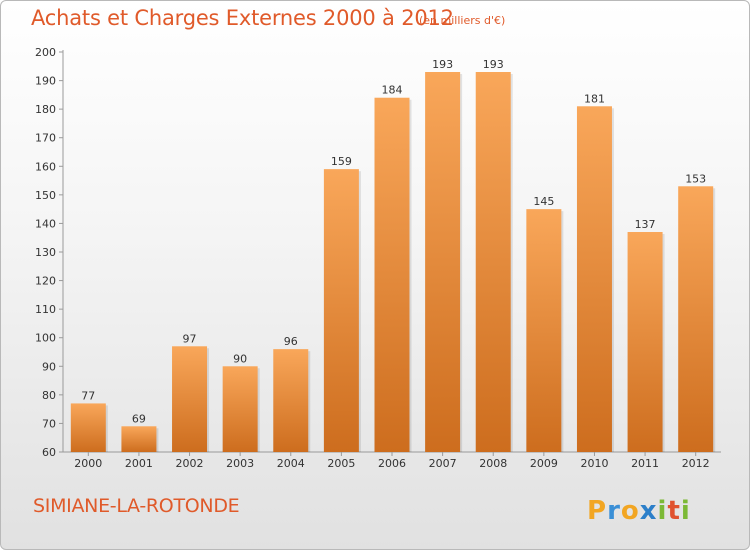 Image resolution: width=750 pixels, height=550 pixels. What do you see at coordinates (543, 201) in the screenshot?
I see `data-label: 145` at bounding box center [543, 201].